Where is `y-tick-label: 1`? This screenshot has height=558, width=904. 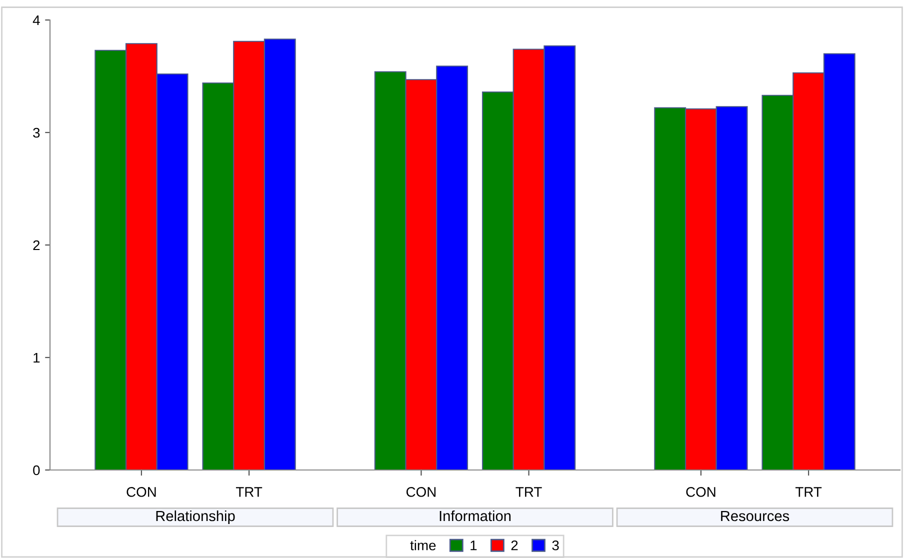 y-tick-label: 1 is located at coordinates (37, 357).